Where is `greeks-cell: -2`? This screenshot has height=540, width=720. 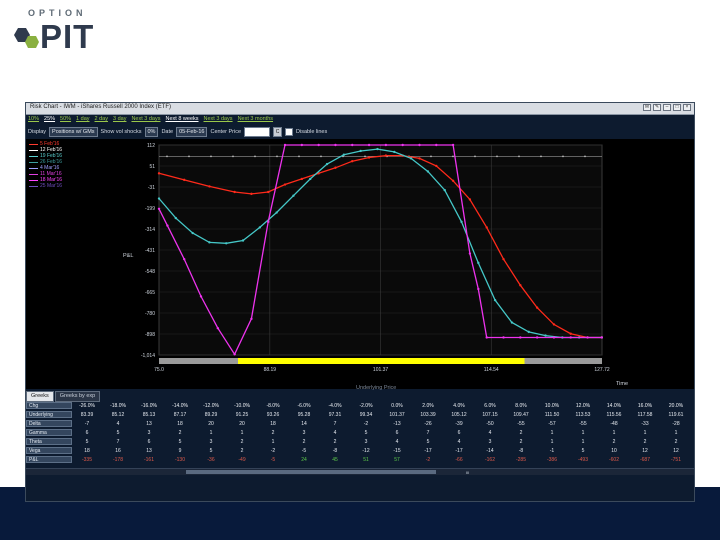
greeks-cell: -2 is located at coordinates (273, 451).